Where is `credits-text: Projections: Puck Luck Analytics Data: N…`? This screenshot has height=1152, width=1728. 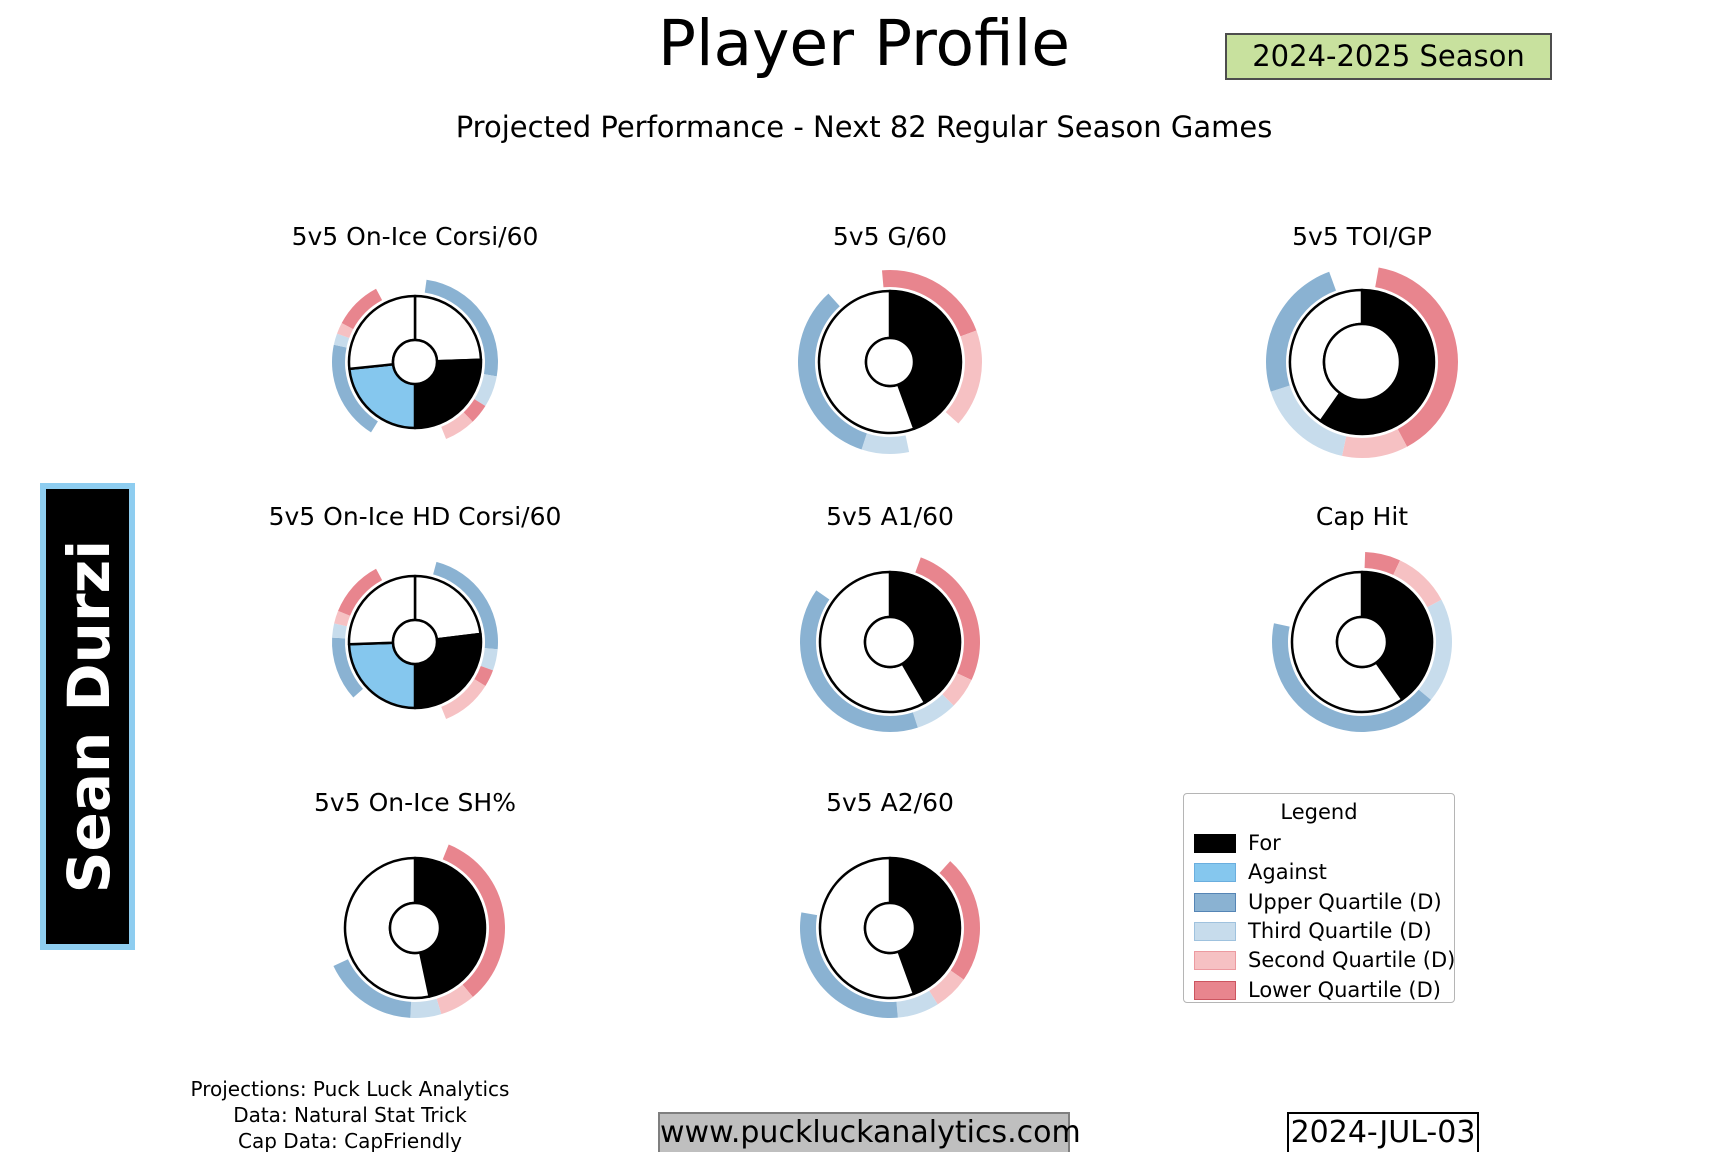
credits-text: Projections: Puck Luck Analytics Data: N… is located at coordinates (350, 1114).